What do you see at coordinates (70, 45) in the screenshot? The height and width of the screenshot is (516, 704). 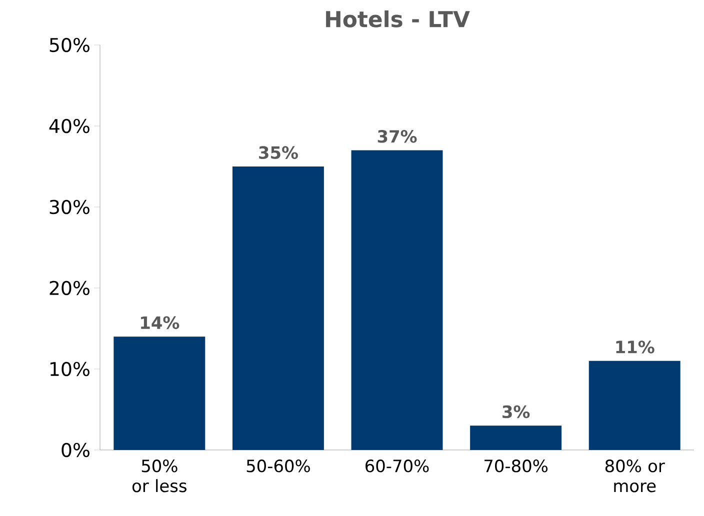 I see `y-tick-label: 50%` at bounding box center [70, 45].